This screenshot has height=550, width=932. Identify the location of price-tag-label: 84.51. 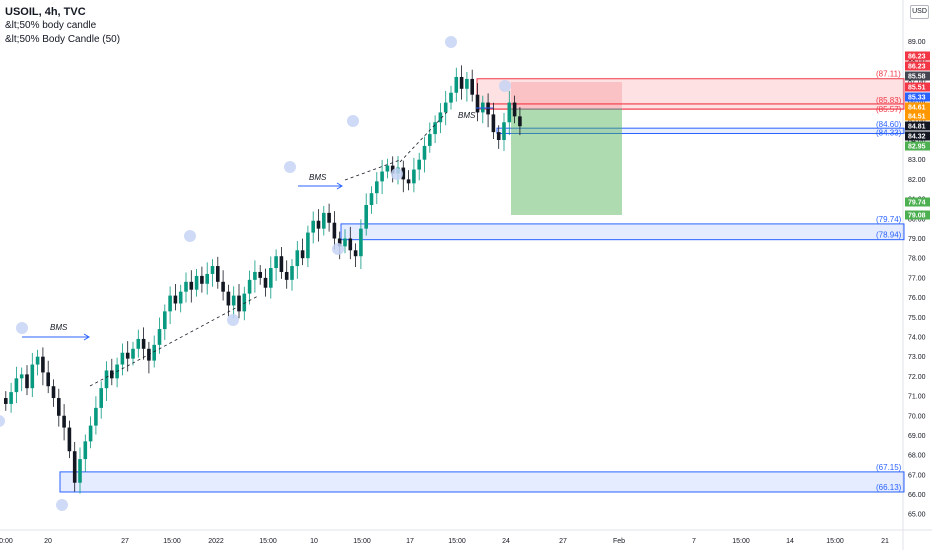
(917, 117).